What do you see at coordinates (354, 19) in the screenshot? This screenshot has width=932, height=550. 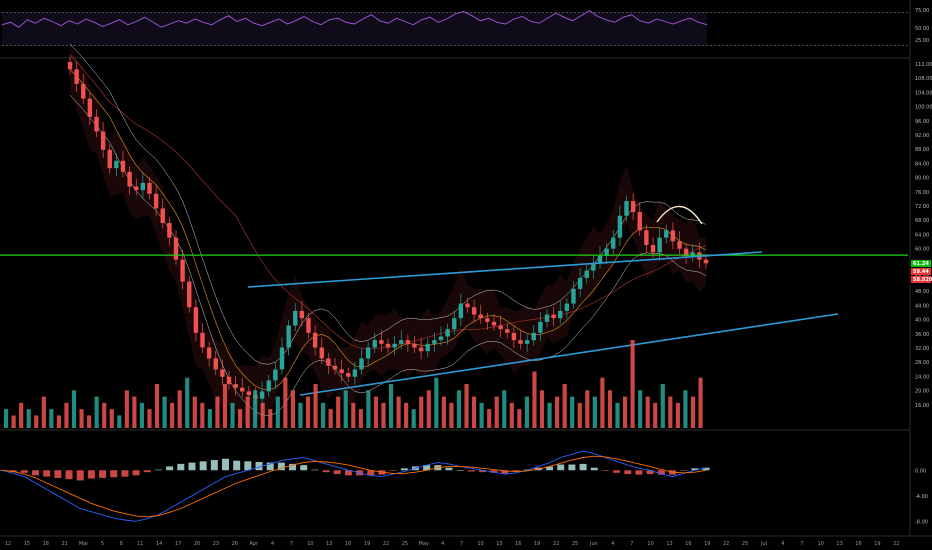 I see `rsi-line` at bounding box center [354, 19].